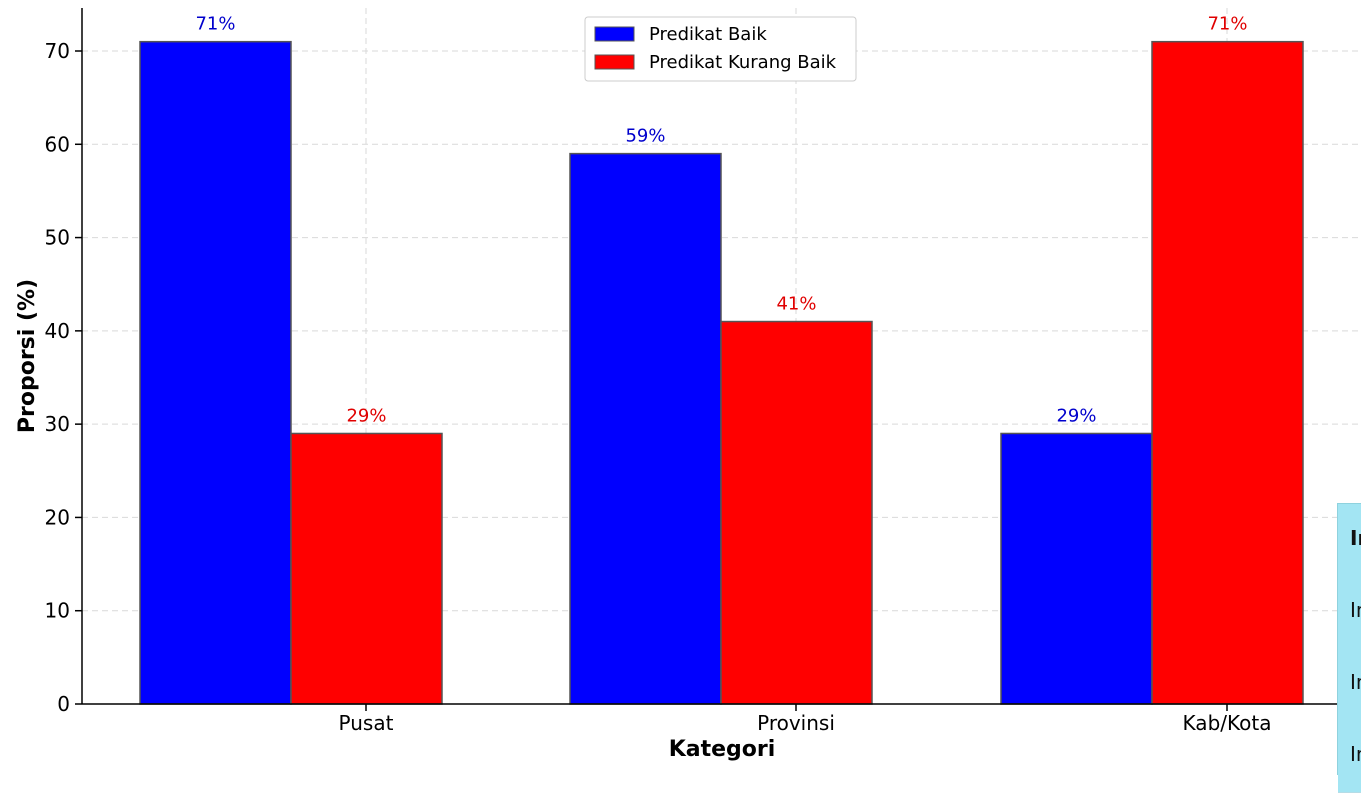  I want to click on x-tick-label: Provinsi, so click(796, 723).